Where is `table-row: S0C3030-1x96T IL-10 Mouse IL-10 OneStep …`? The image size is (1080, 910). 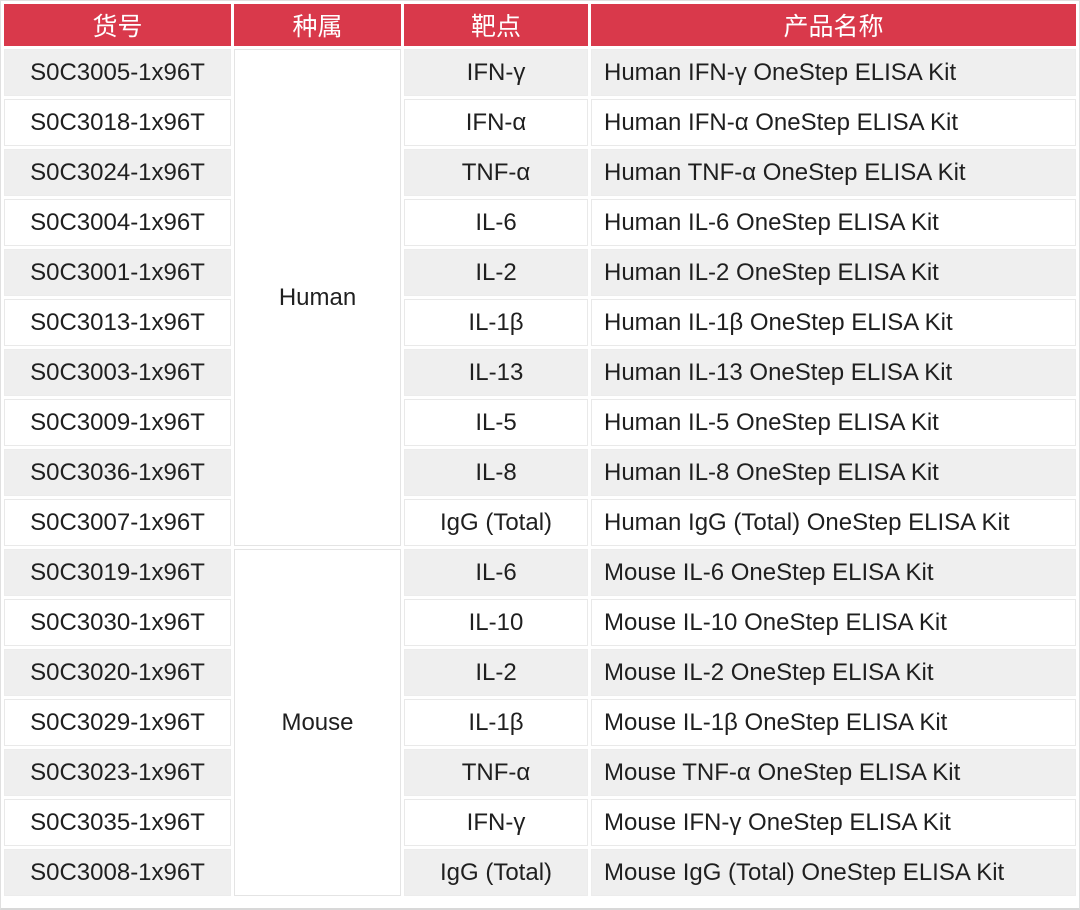 table-row: S0C3030-1x96T IL-10 Mouse IL-10 OneStep … is located at coordinates (540, 622).